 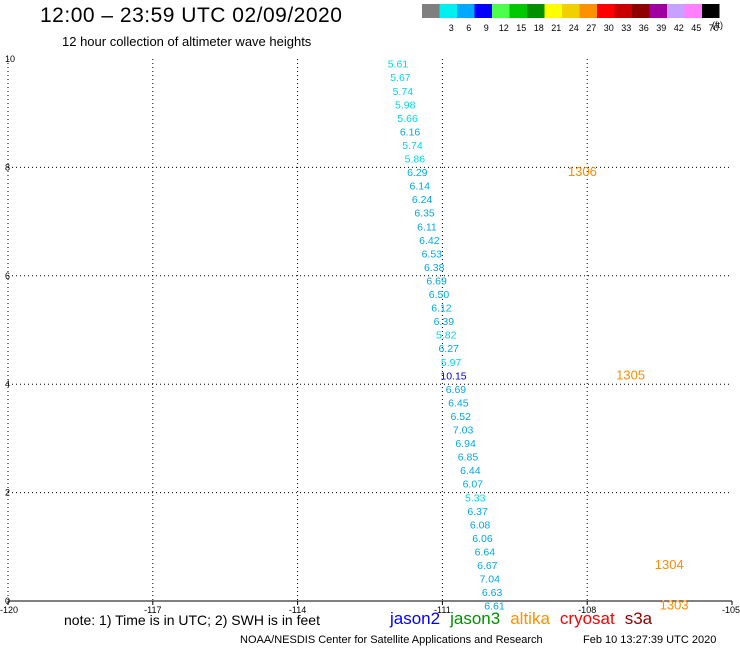 I want to click on x-tick-label: -111, so click(x=442, y=610).